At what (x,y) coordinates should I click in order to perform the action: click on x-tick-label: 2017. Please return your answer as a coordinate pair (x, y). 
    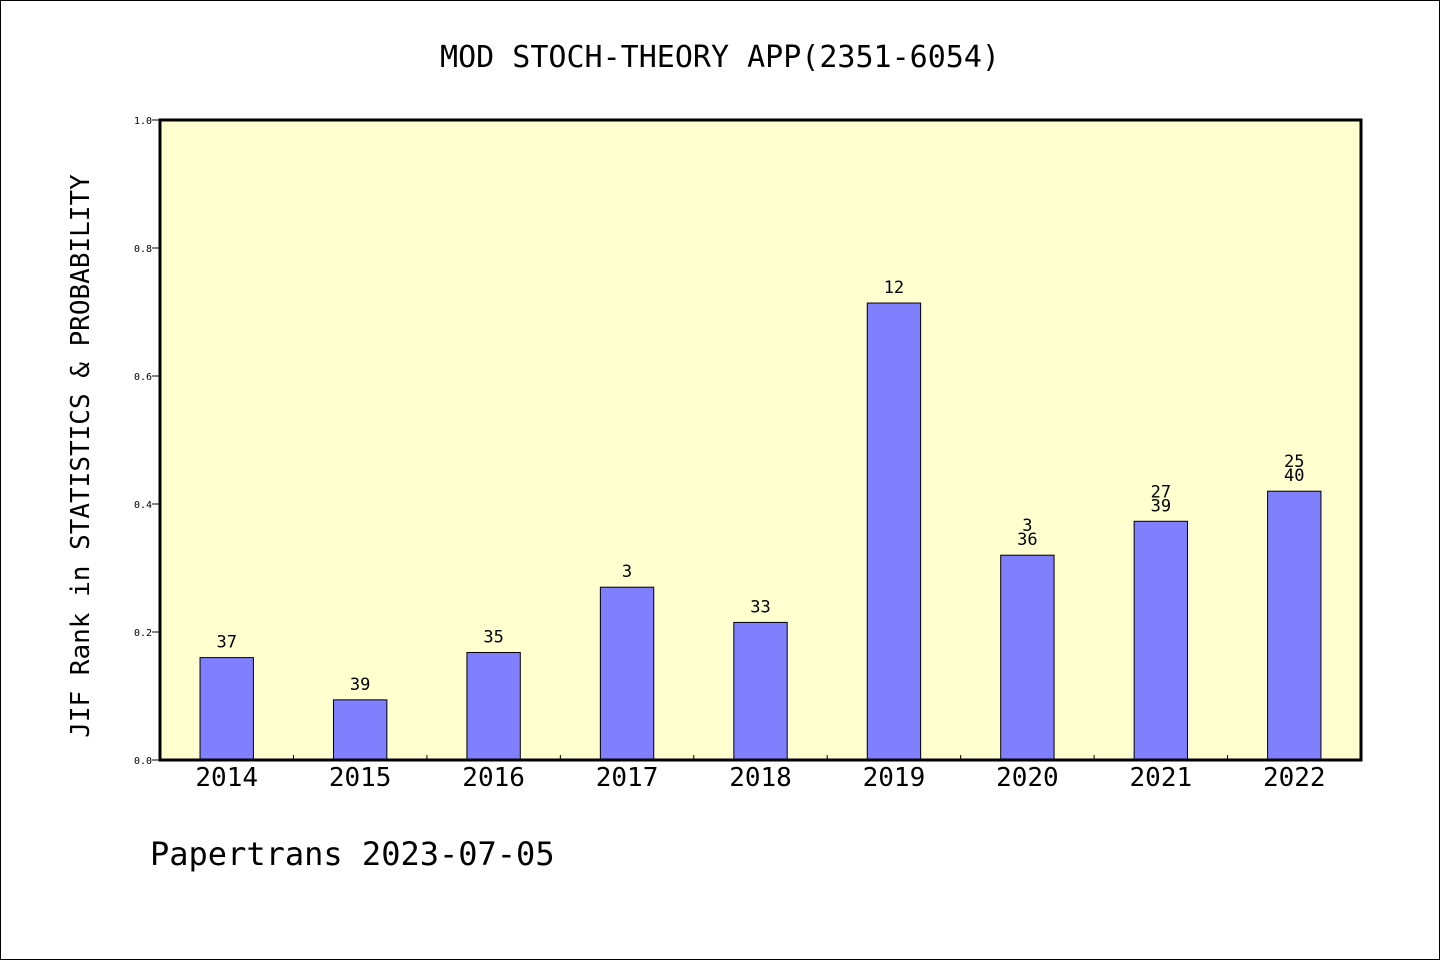
    Looking at the image, I should click on (627, 778).